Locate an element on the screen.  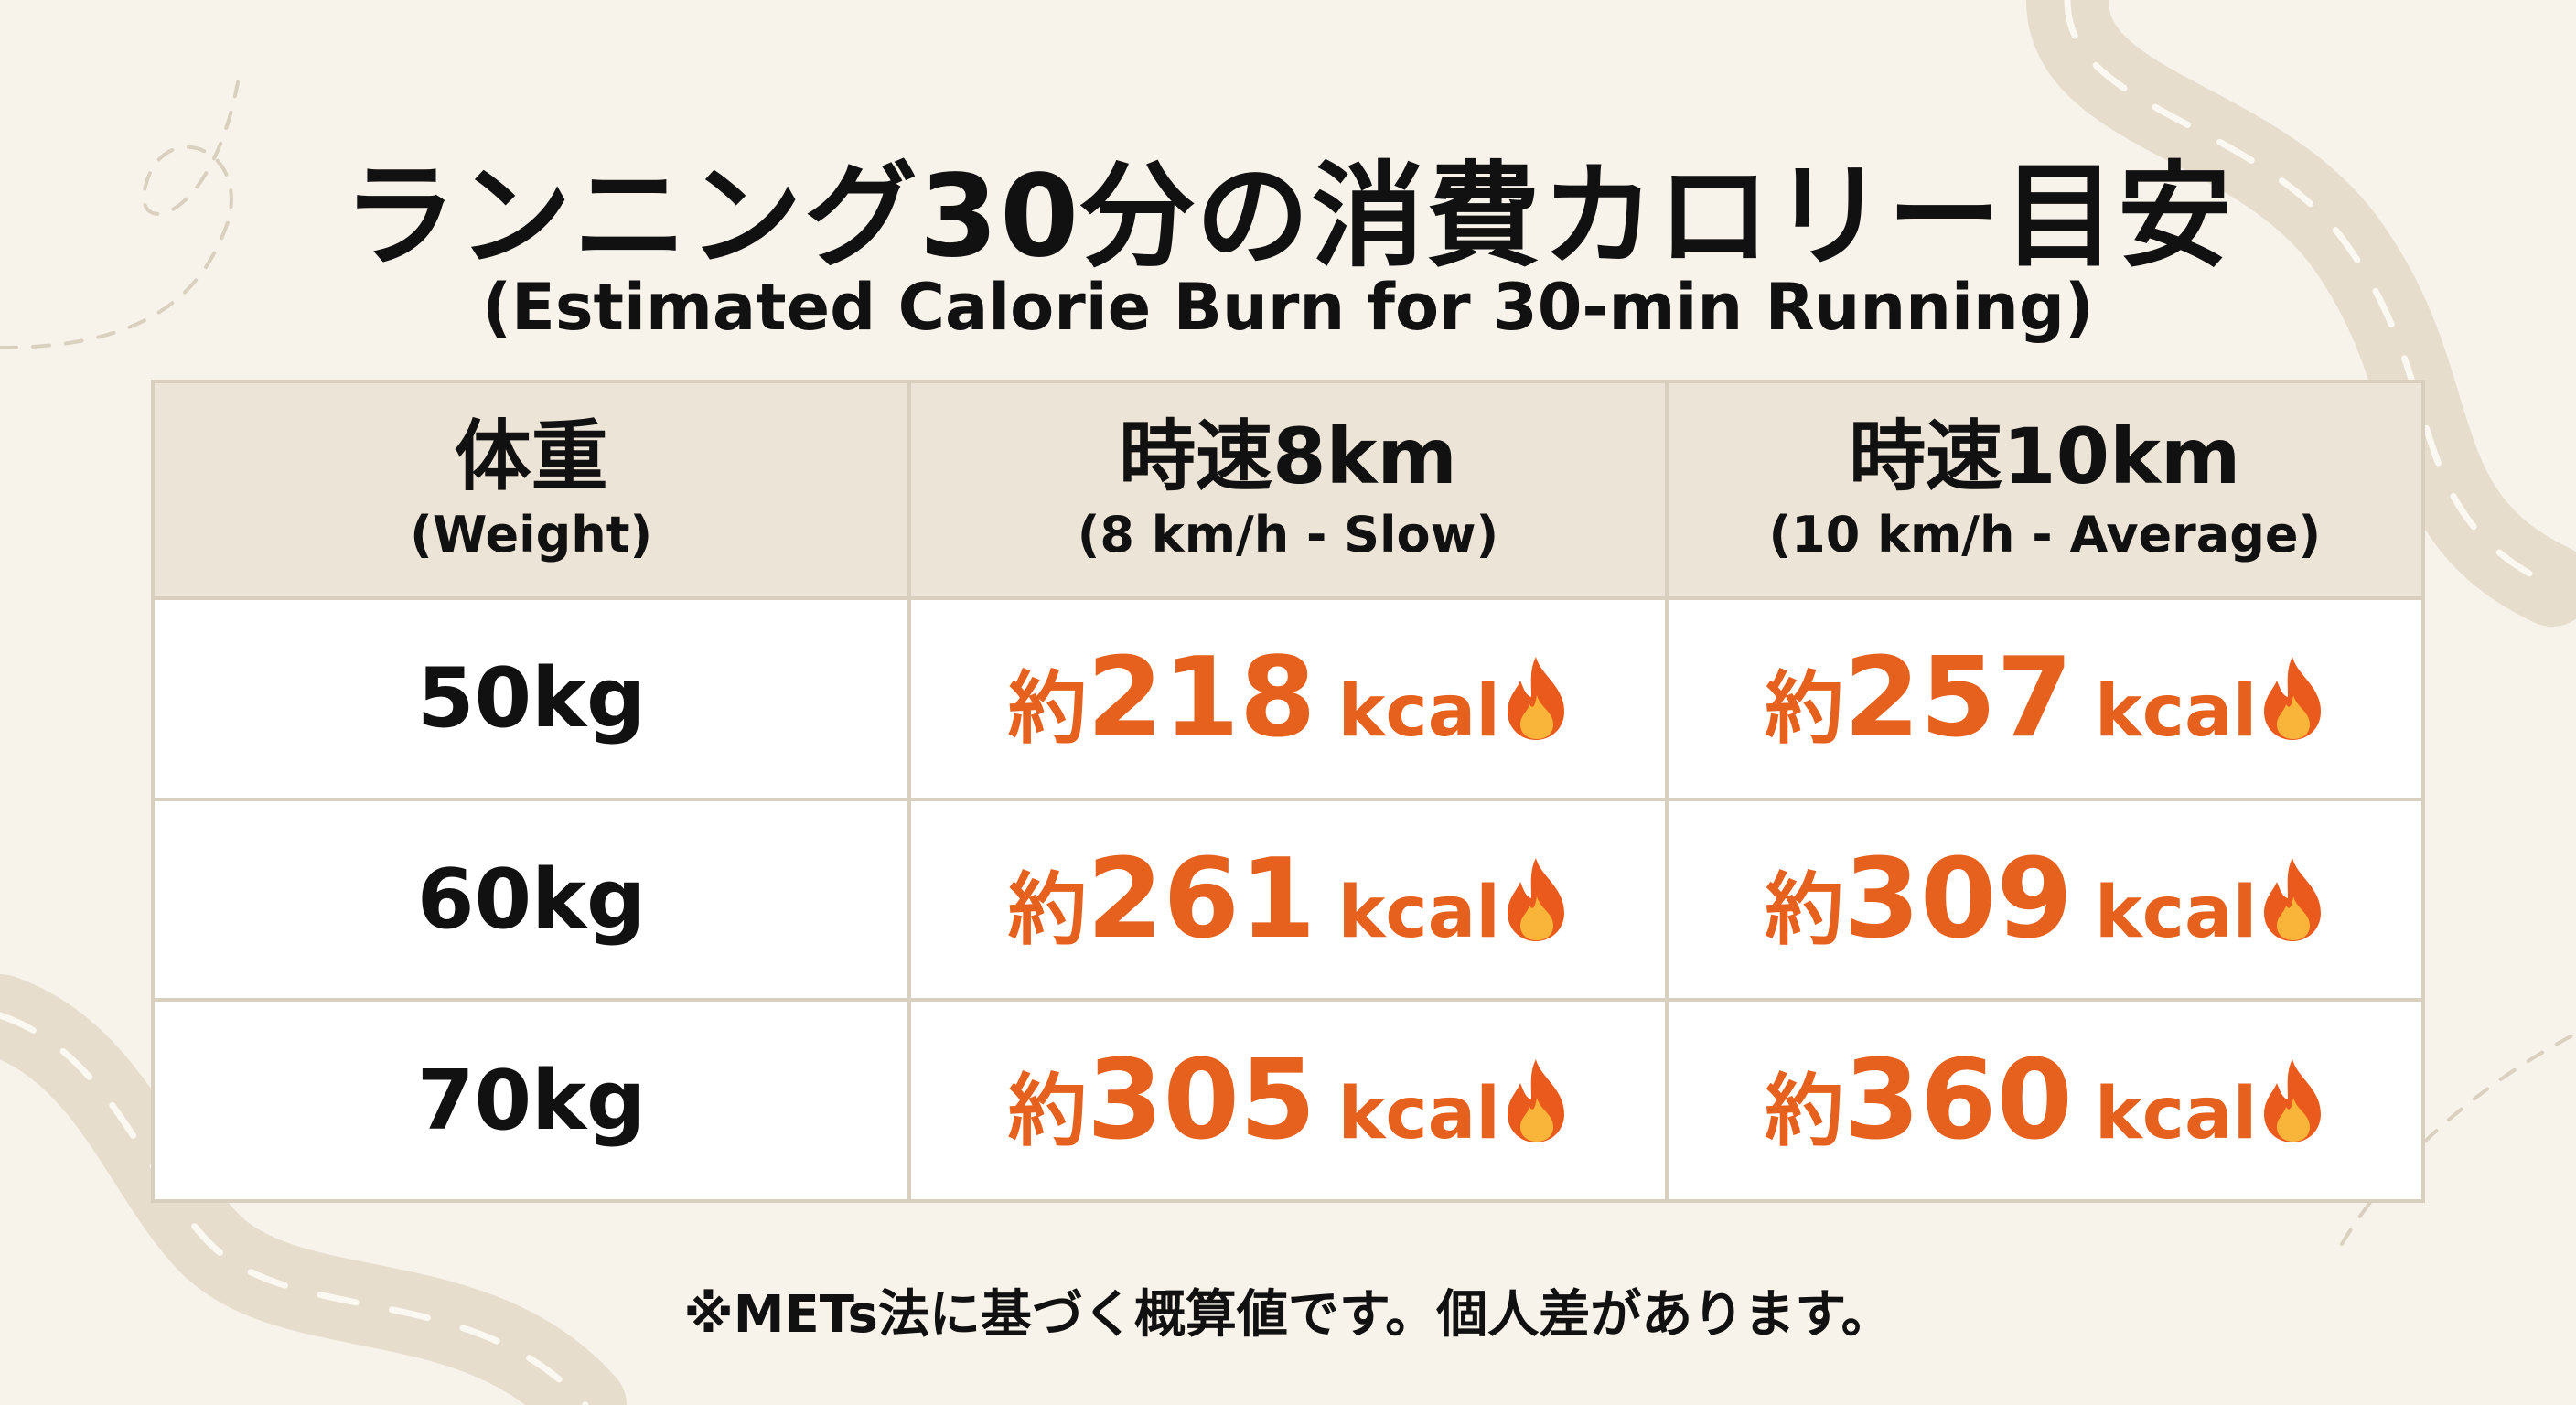
weight: 60kg is located at coordinates (531, 899).